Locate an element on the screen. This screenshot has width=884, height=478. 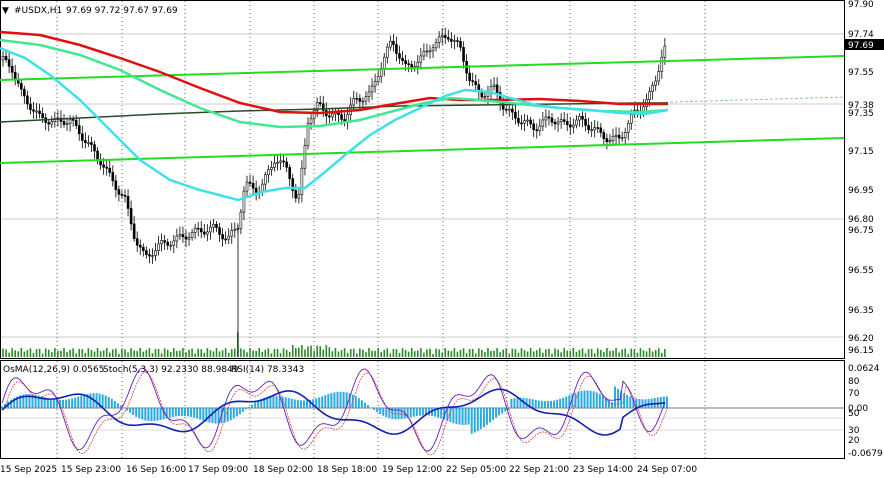
time-label: 22 Sep 21:00 is located at coordinates (539, 470).